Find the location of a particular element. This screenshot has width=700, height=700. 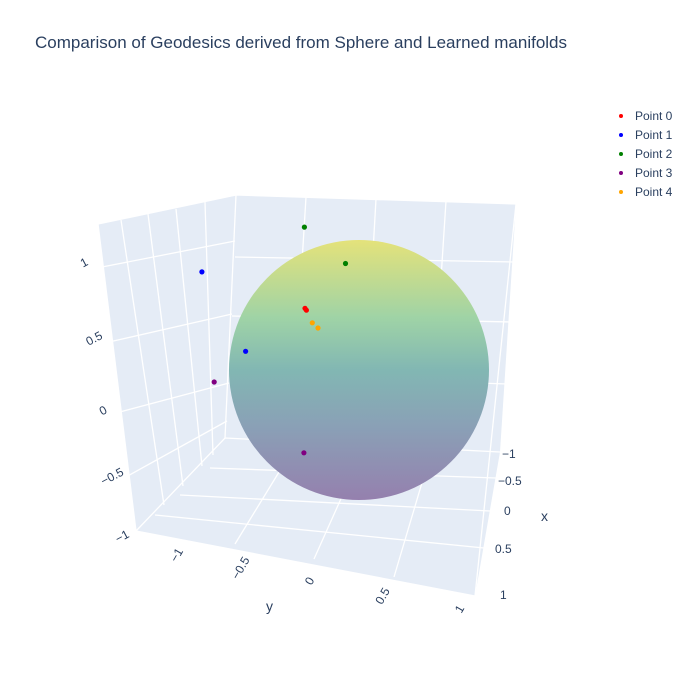

z-tick-label: −1 is located at coordinates (122, 536).